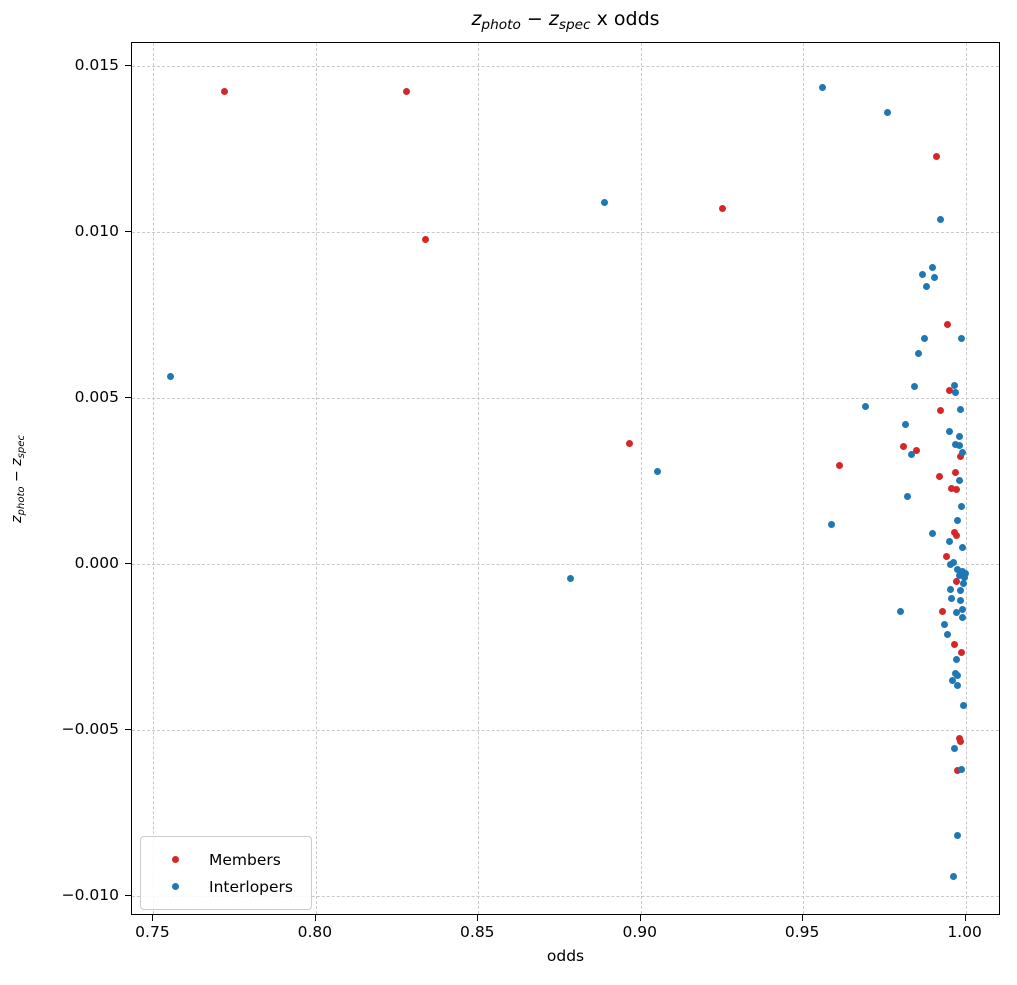 This screenshot has height=985, width=1017. Describe the element at coordinates (964, 932) in the screenshot. I see `x-tick-label: 1.00` at that location.